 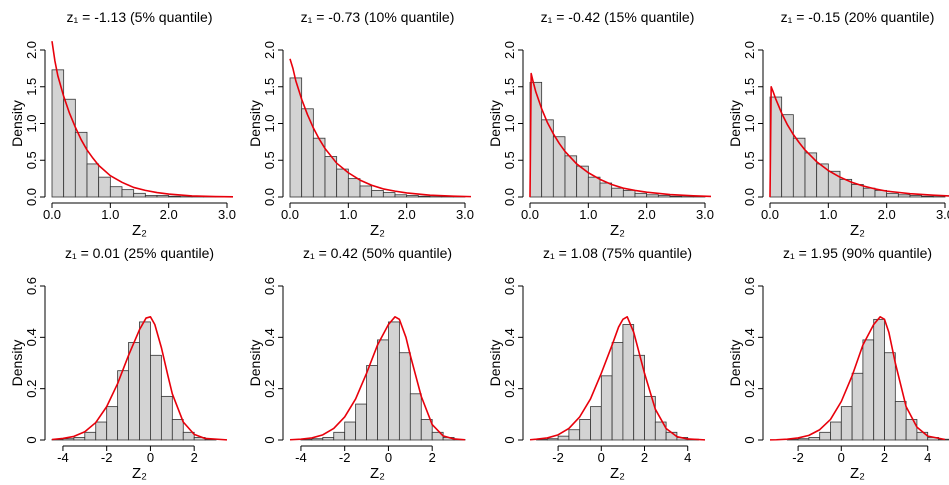 What do you see at coordinates (150, 457) in the screenshot?
I see `x-tick-label: 0` at bounding box center [150, 457].